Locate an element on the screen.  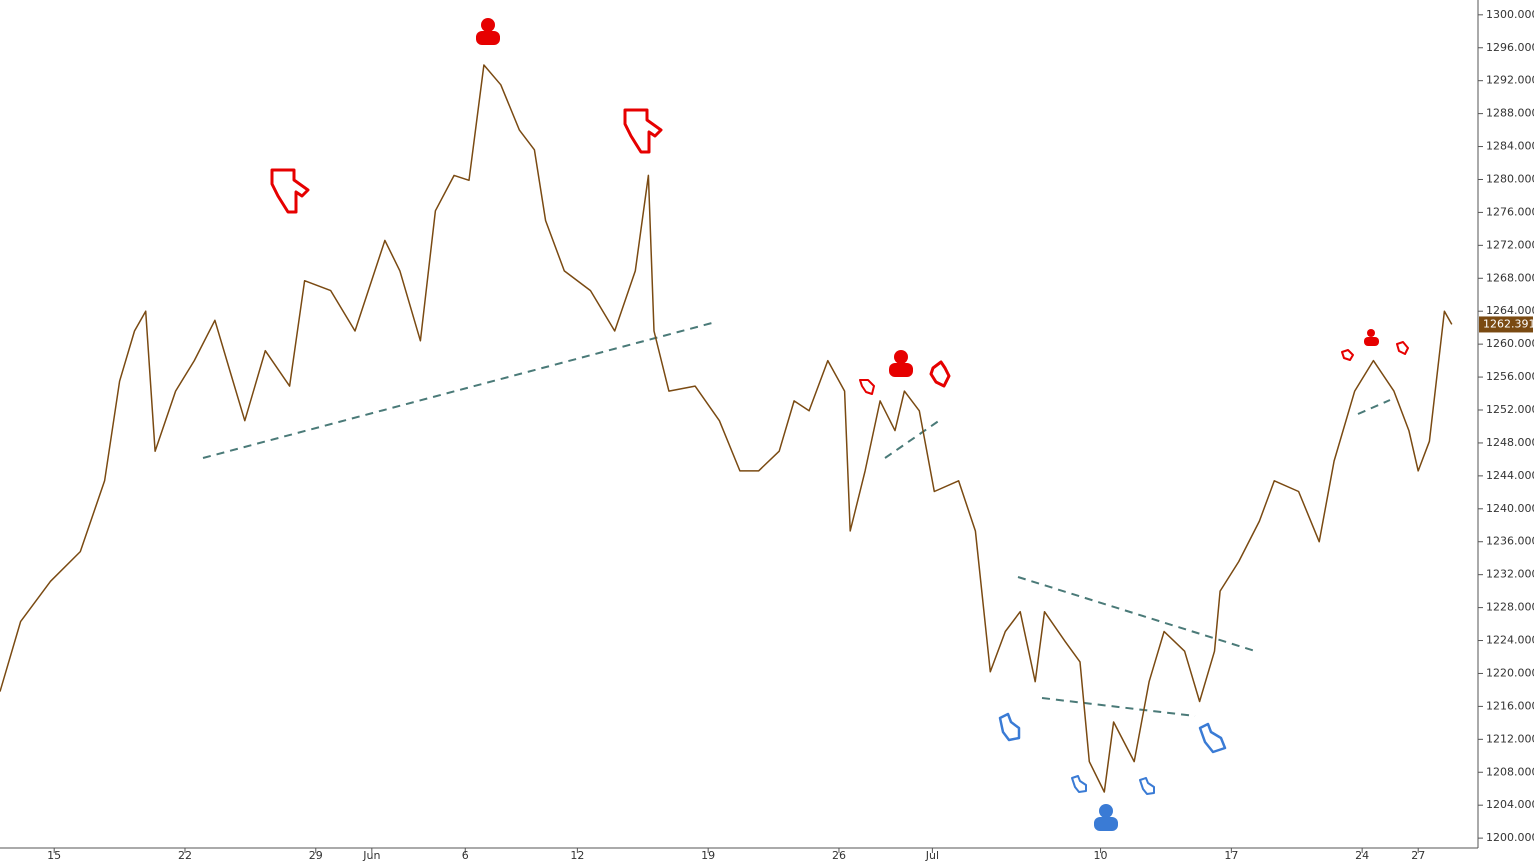
y-tick-label: 1276.000 is located at coordinates (1510, 211).